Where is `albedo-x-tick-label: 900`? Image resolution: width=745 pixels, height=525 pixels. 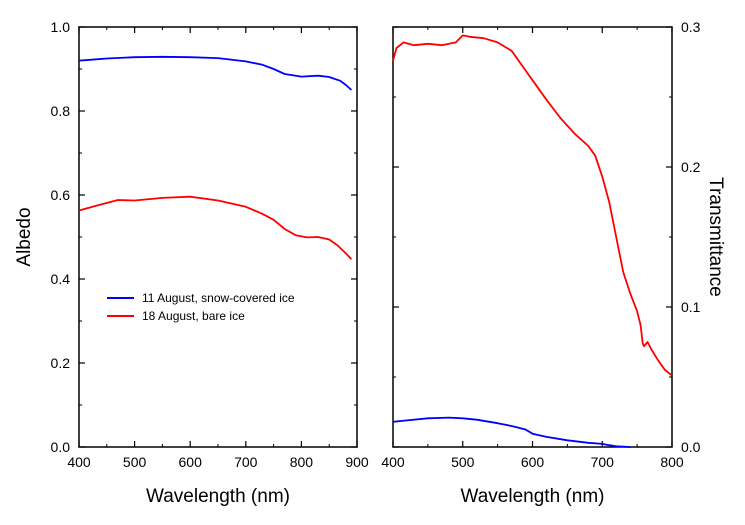
albedo-x-tick-label: 900 is located at coordinates (357, 462).